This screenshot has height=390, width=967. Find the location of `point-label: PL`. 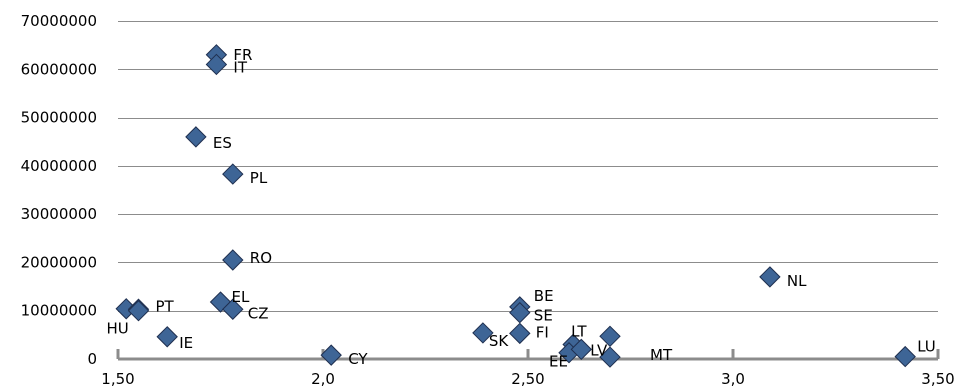

point-label: PL is located at coordinates (259, 178).